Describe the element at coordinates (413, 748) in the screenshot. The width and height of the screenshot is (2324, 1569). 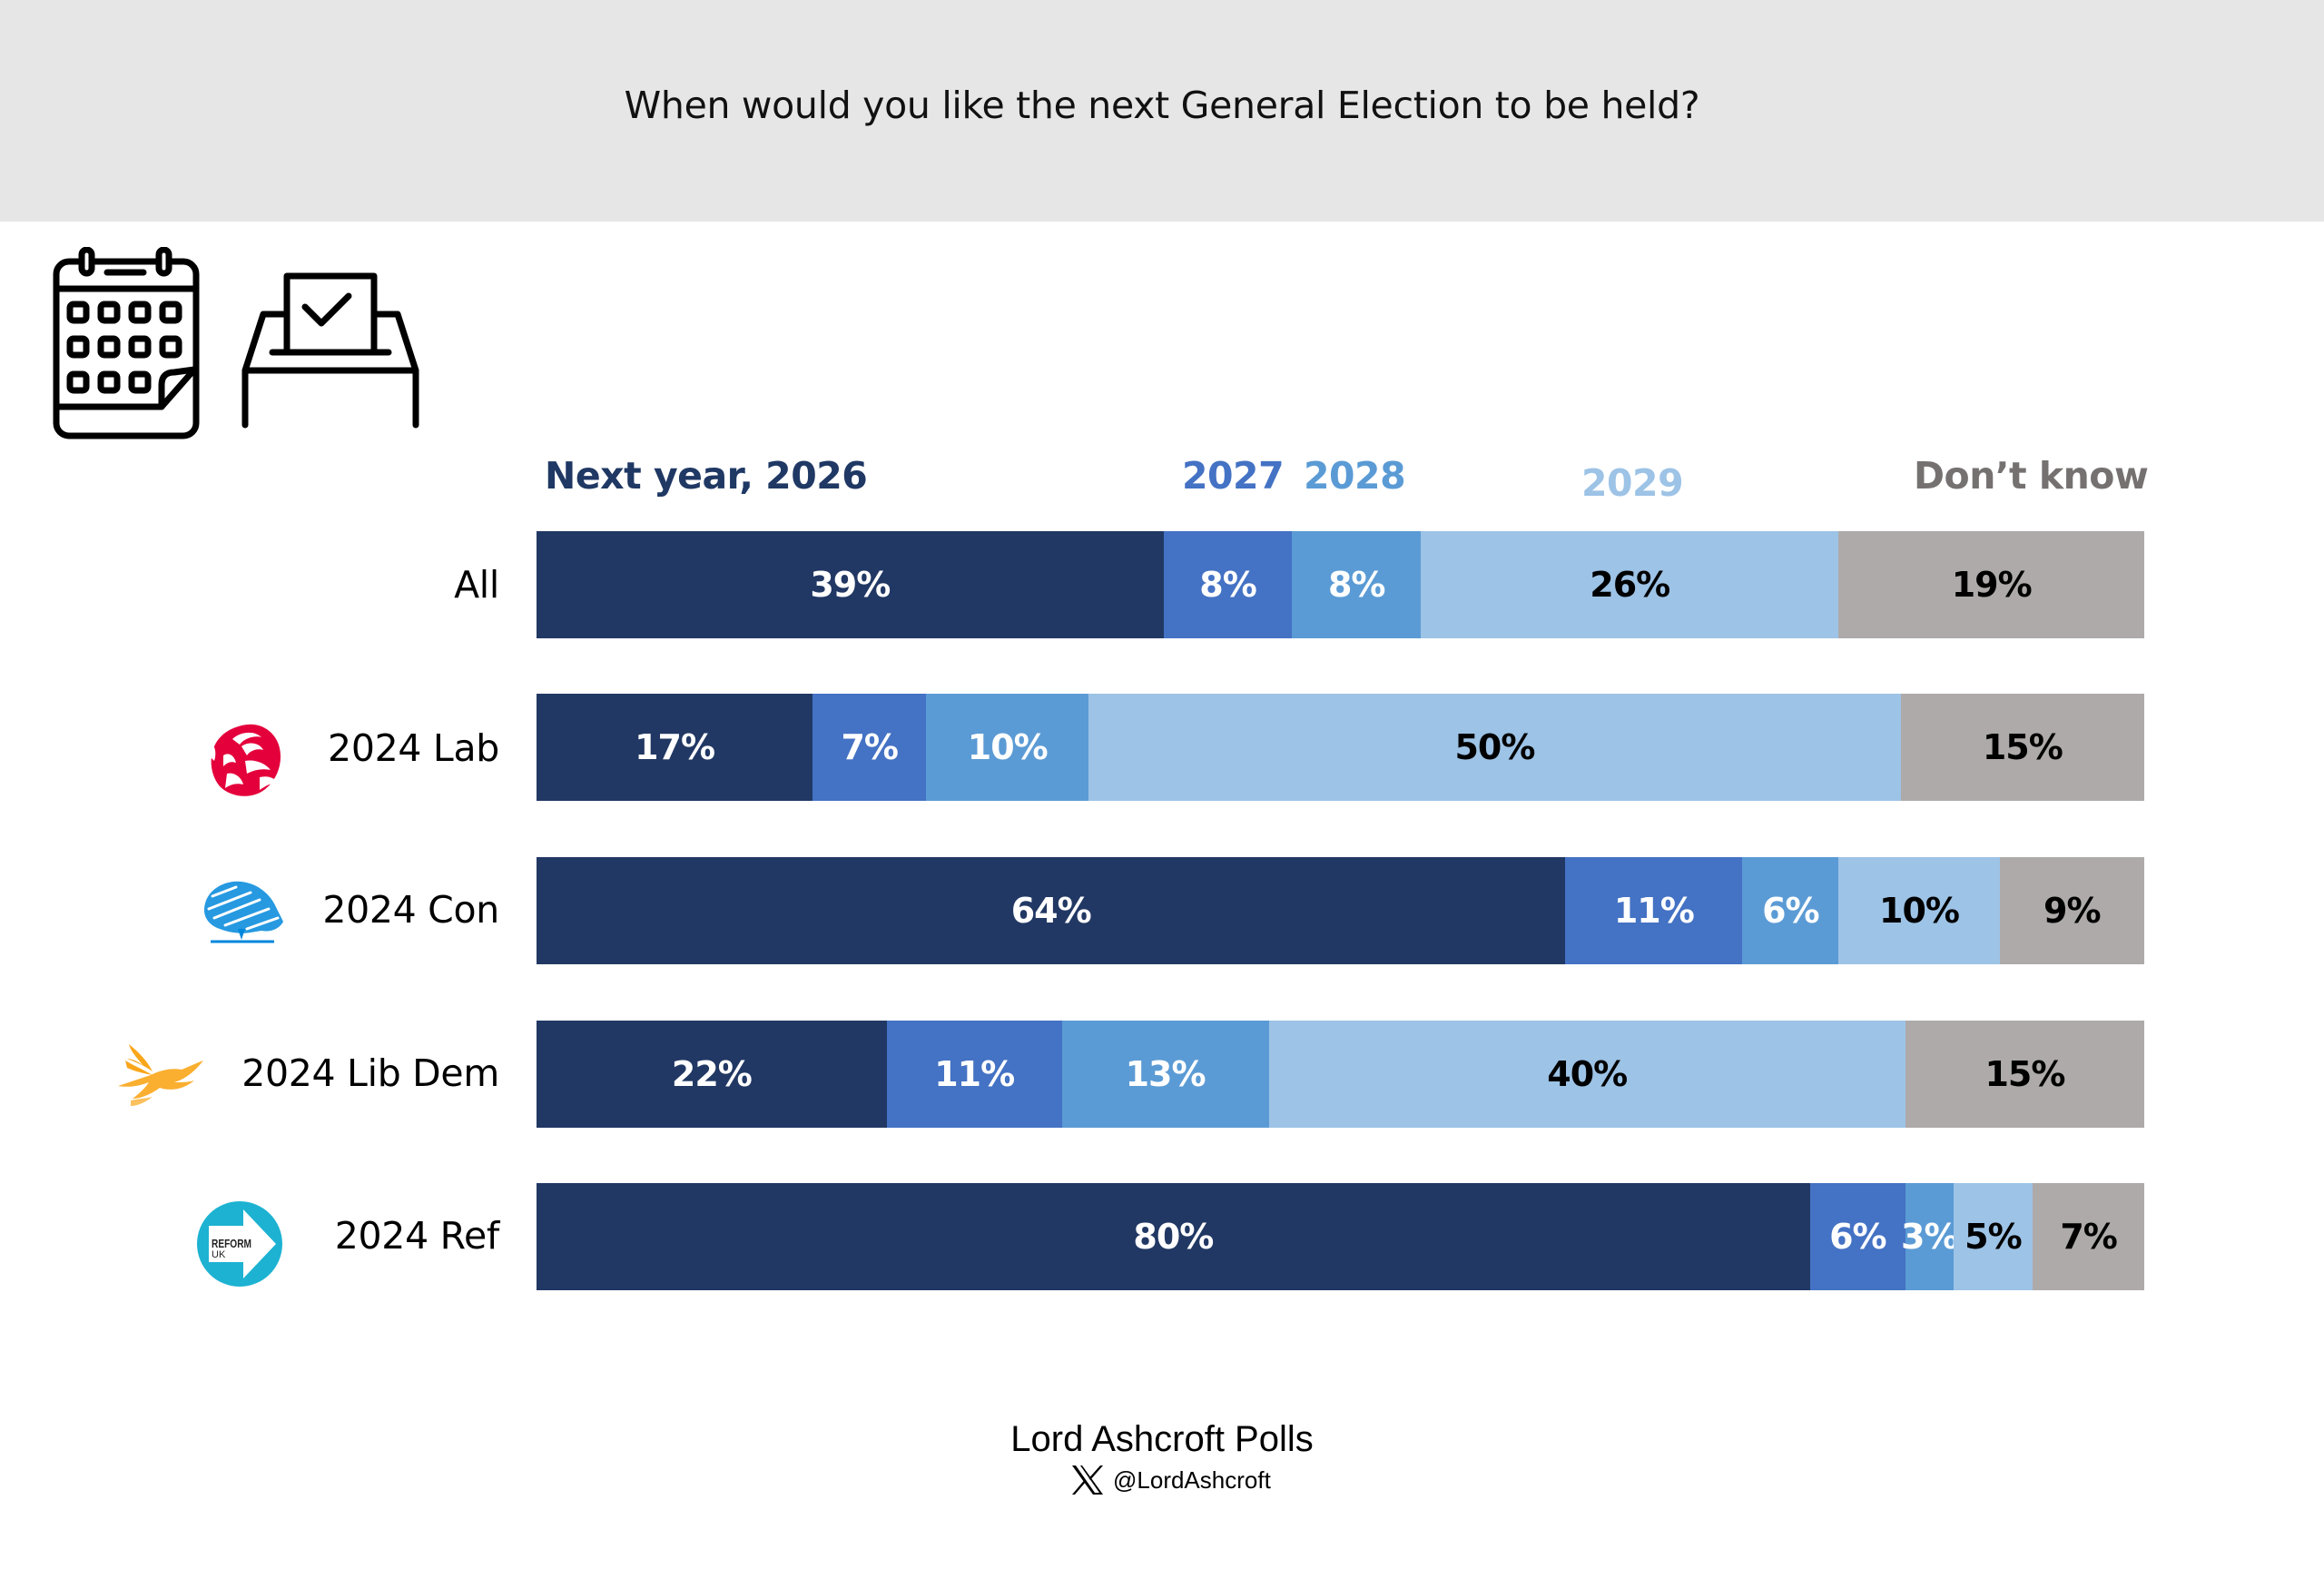
I see `row-label-lab: 2024 Lab` at that location.